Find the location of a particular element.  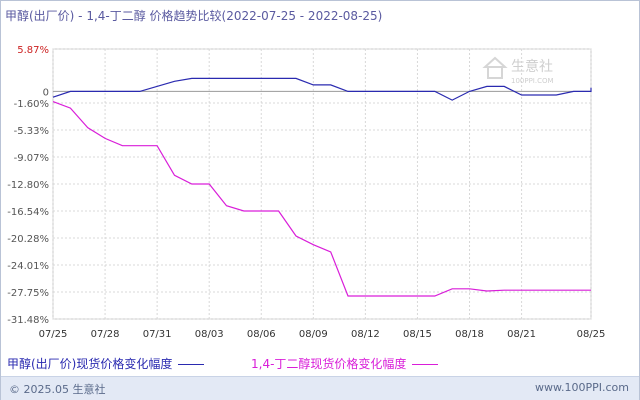

x-tick-label: 07/25 is located at coordinates (53, 334).